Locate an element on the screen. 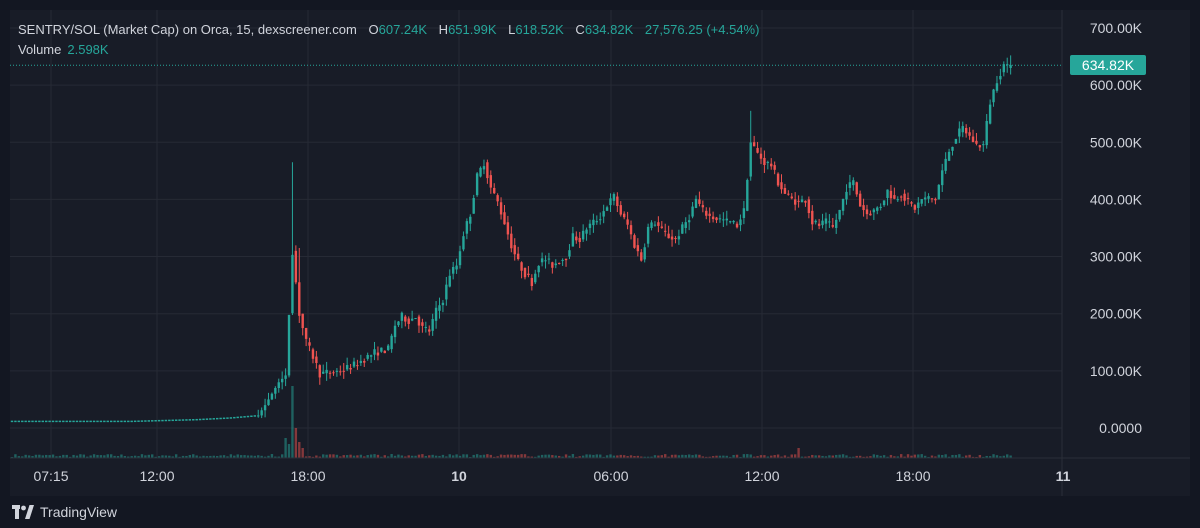  low-label: L is located at coordinates (512, 29).